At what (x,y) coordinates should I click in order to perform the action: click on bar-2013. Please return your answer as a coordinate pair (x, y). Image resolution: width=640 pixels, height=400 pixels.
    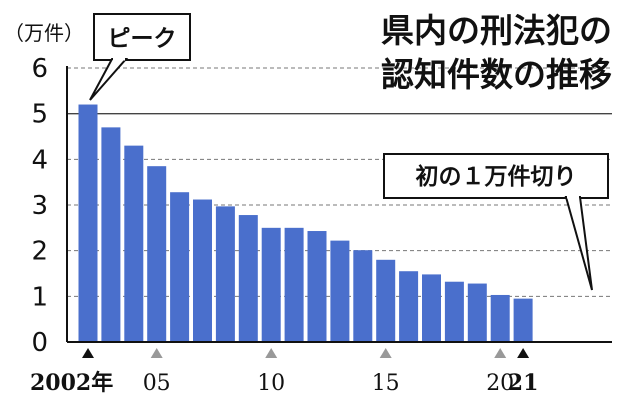
    Looking at the image, I should click on (340, 291).